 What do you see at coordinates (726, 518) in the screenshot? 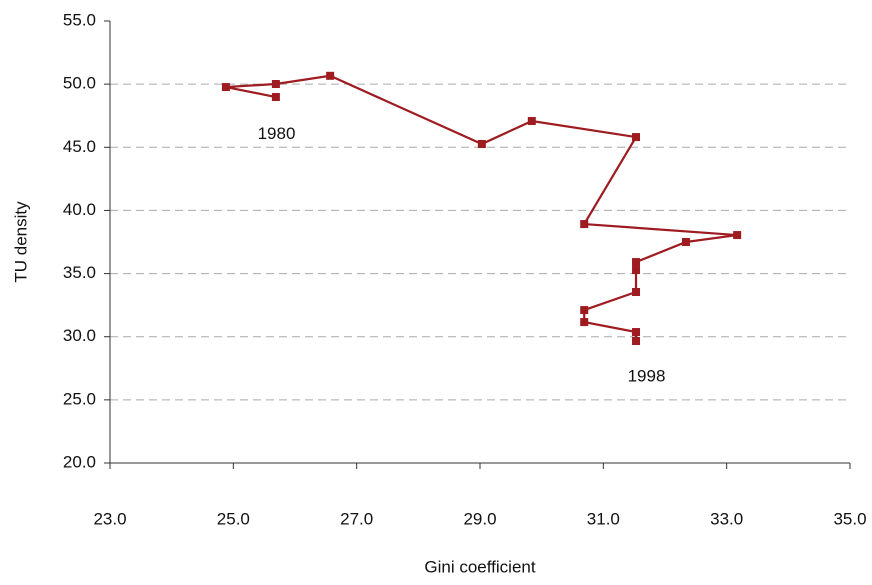
I see `x-tick-label: 33.0` at bounding box center [726, 518].